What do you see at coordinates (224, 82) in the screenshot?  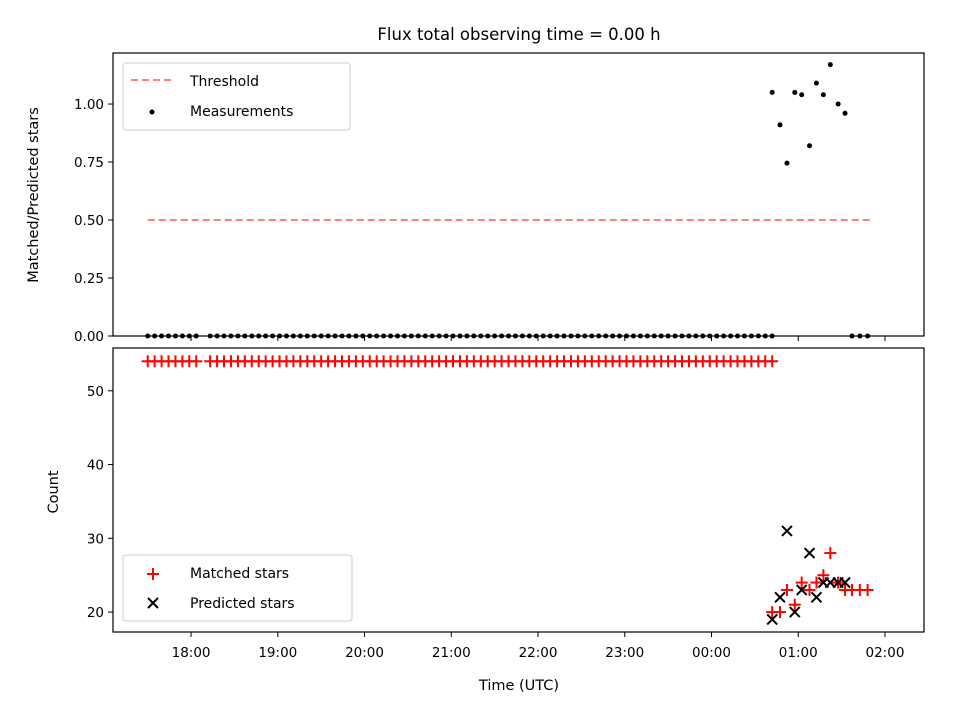 I see `legend-threshold-label: Threshold` at bounding box center [224, 82].